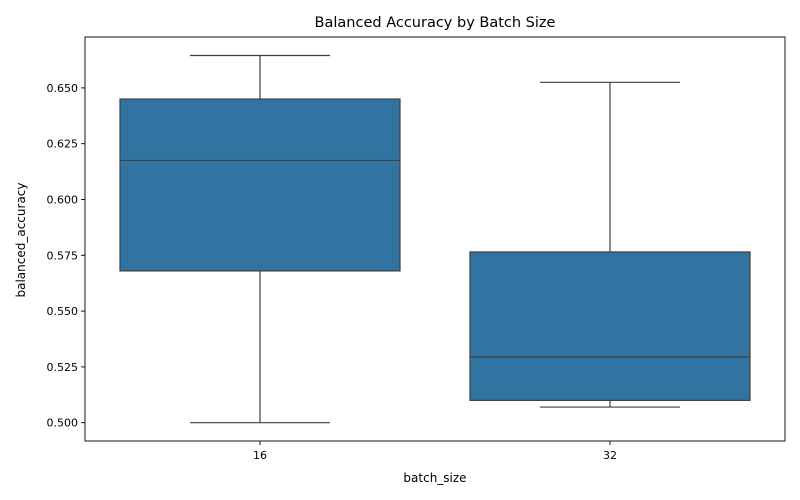  What do you see at coordinates (63, 199) in the screenshot?
I see `y-tick-label: 0.600` at bounding box center [63, 199].